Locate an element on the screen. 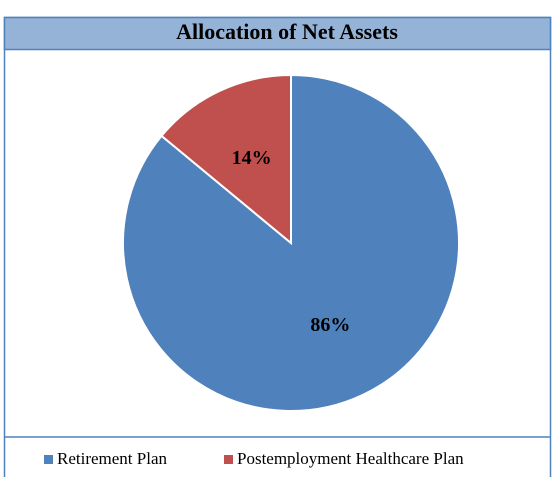  data-label: 86% is located at coordinates (330, 325).